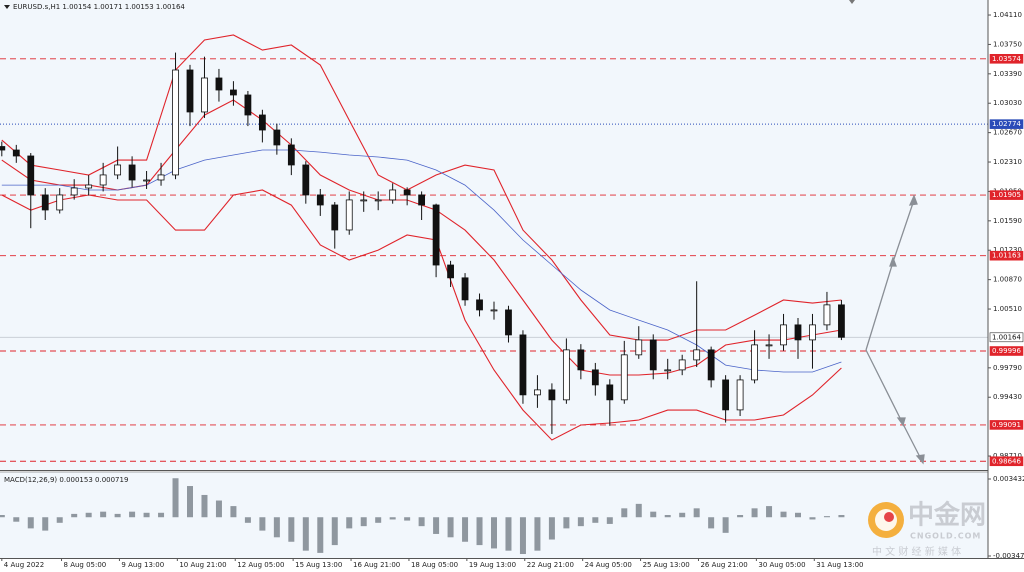 This screenshot has height=572, width=1024. What do you see at coordinates (895, 329) in the screenshot?
I see `projection-arrows` at bounding box center [895, 329].